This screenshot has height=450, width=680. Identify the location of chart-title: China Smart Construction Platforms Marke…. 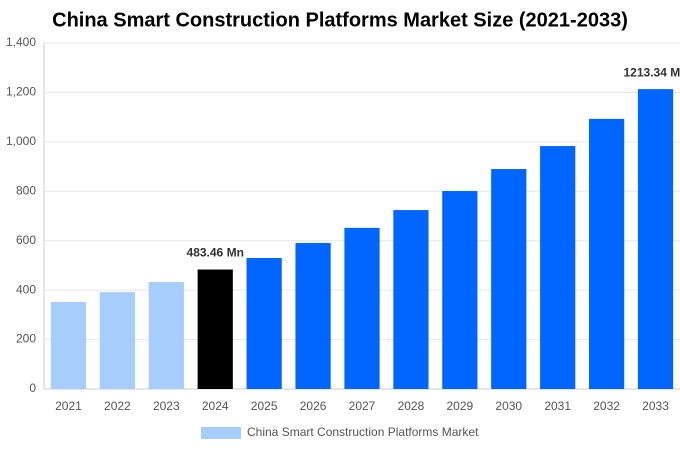
(340, 20).